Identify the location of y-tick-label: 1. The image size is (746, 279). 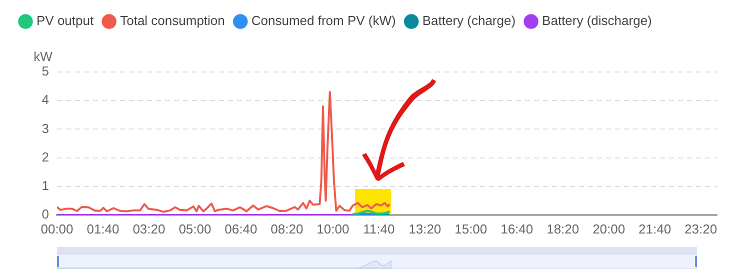
(45, 185).